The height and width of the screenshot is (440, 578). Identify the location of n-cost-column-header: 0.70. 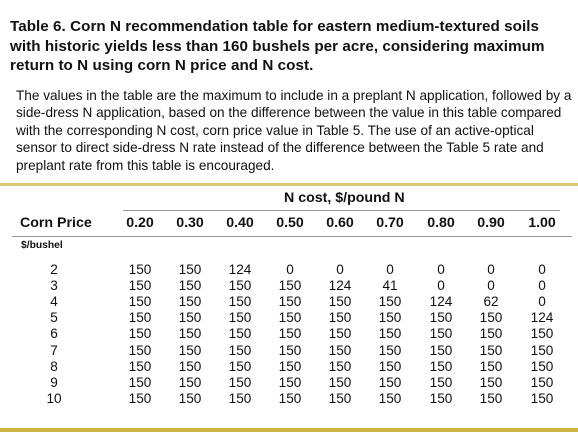
(390, 223).